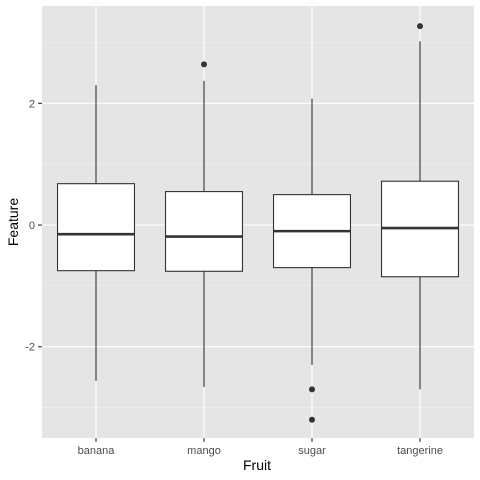 The height and width of the screenshot is (480, 480). Describe the element at coordinates (420, 451) in the screenshot. I see `x-tick-label: tangerine` at that location.